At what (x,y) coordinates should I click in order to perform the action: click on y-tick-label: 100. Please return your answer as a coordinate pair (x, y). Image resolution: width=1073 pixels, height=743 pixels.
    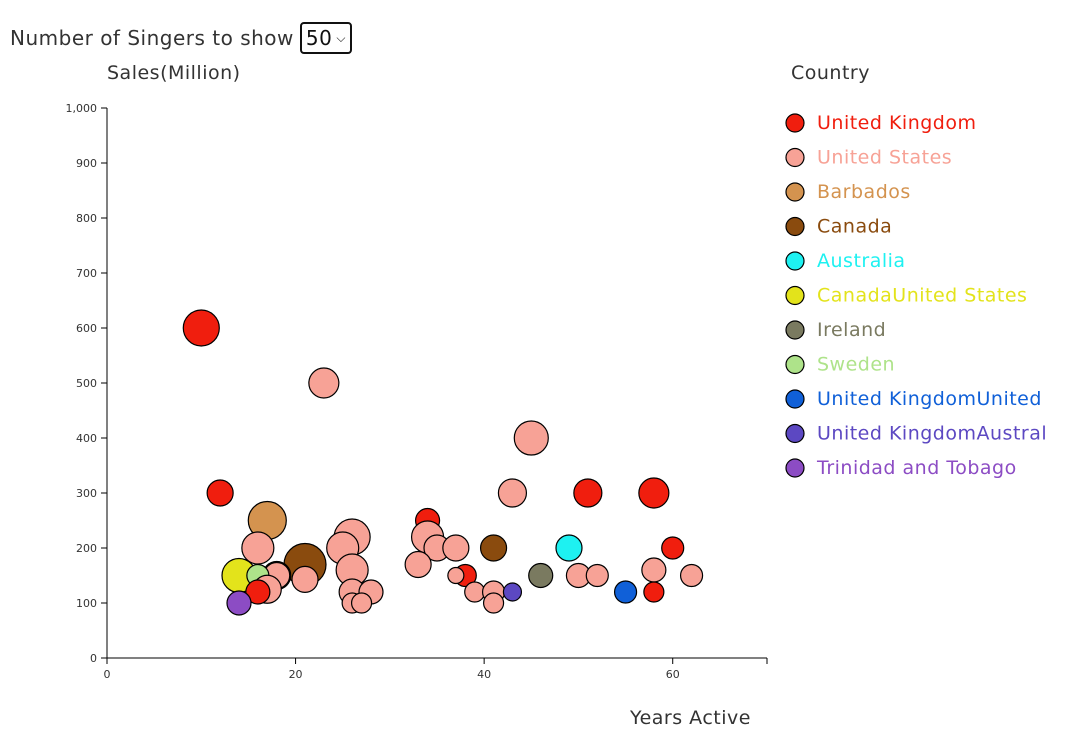
    Looking at the image, I should click on (86, 603).